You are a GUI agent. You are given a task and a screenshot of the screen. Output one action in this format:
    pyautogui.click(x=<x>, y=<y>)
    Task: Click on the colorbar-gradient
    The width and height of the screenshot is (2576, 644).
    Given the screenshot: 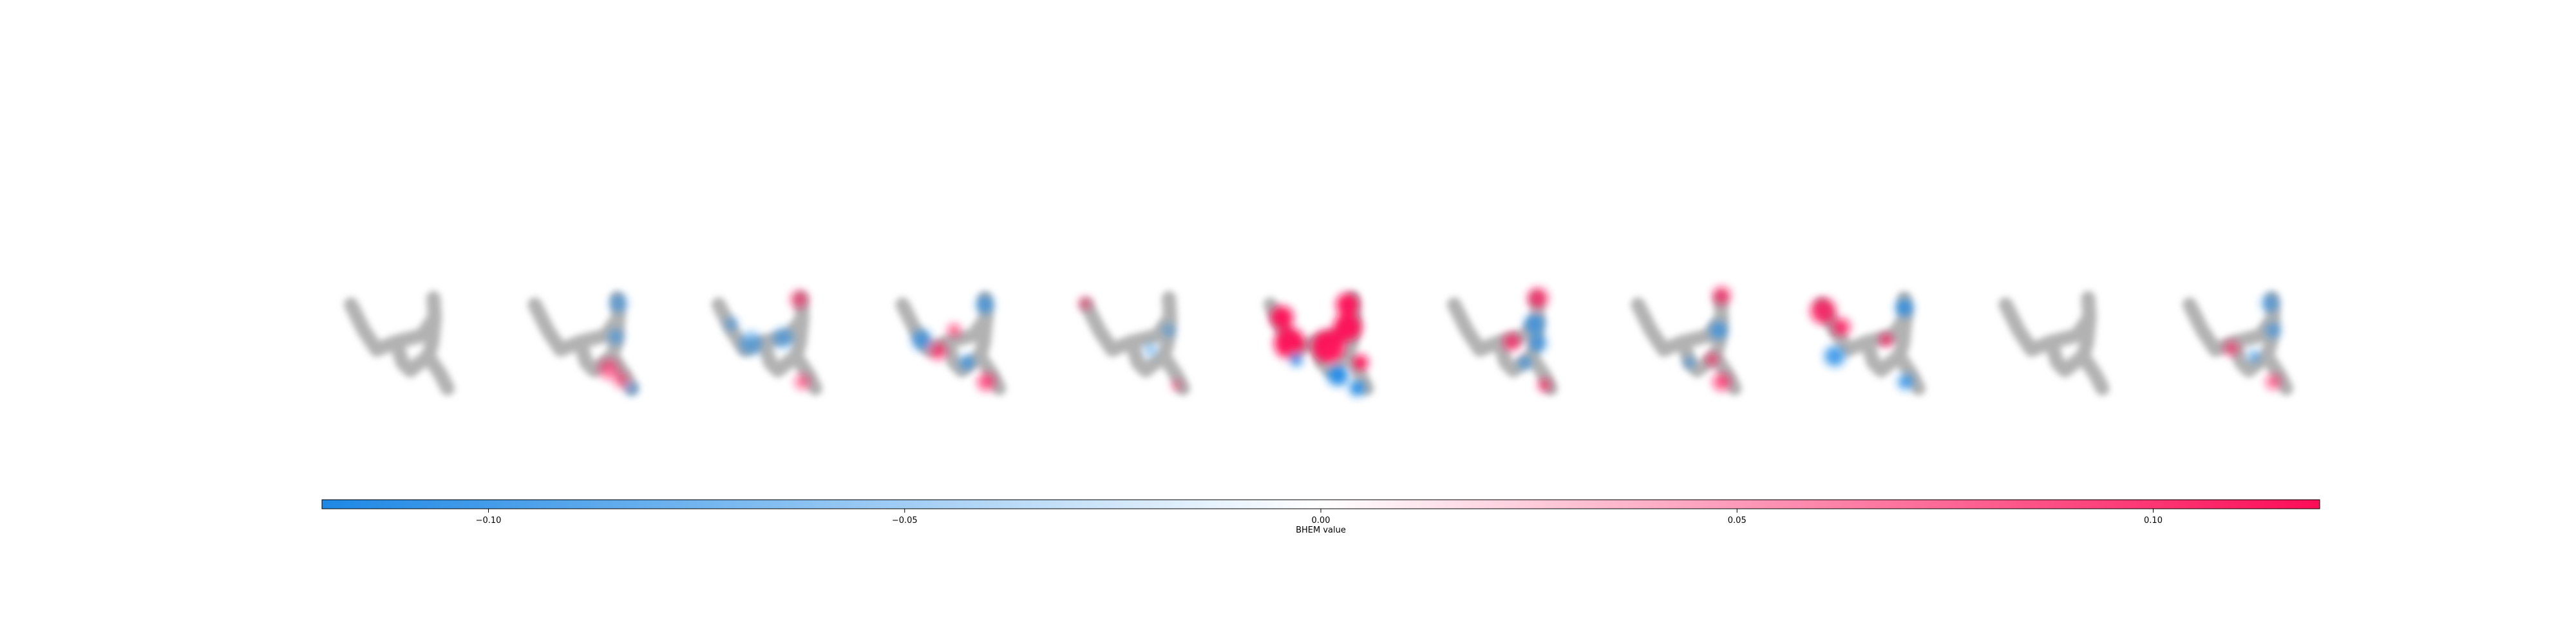 What is the action you would take?
    pyautogui.click(x=1320, y=504)
    